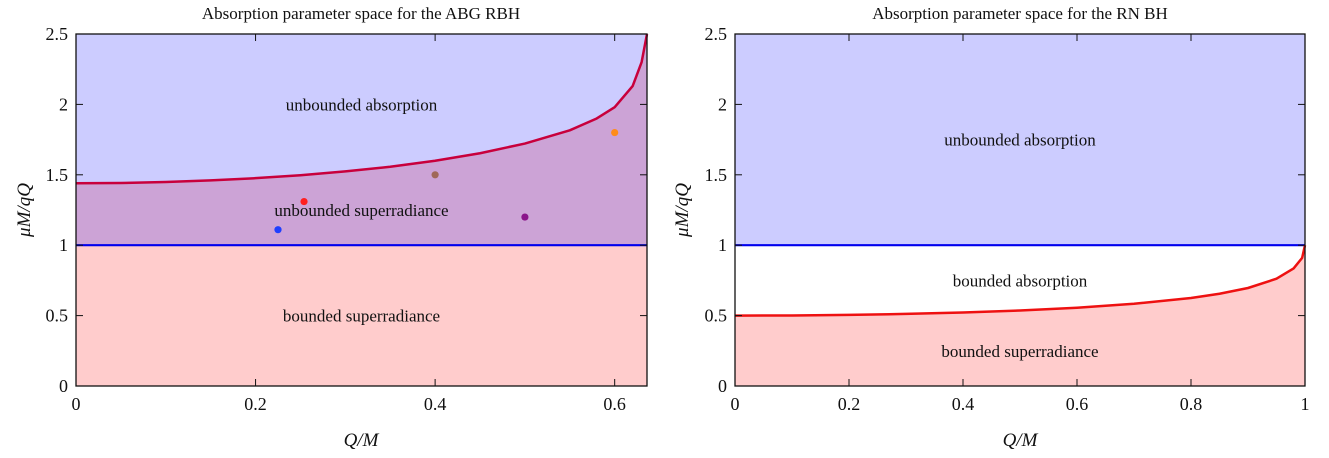 The image size is (1329, 458). What do you see at coordinates (63, 386) in the screenshot?
I see `left-y-tick-label: 0` at bounding box center [63, 386].